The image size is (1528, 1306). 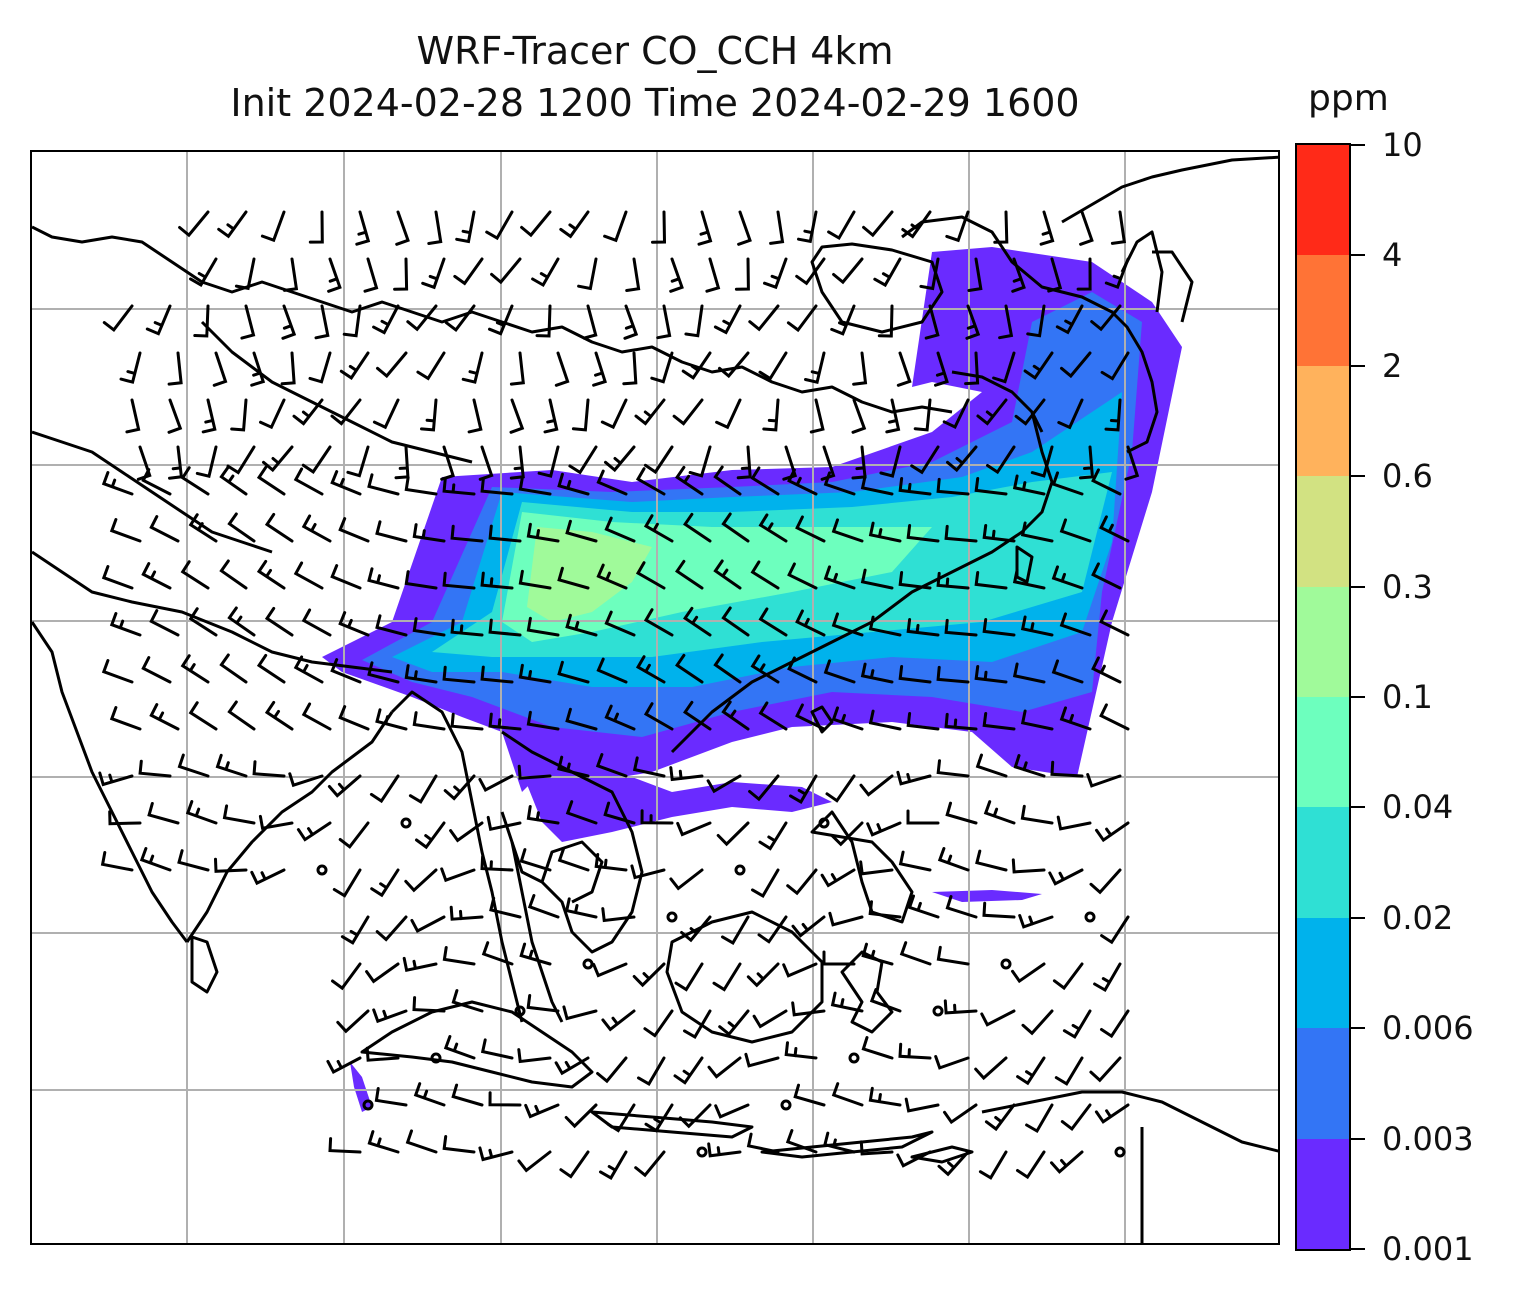 What do you see at coordinates (1173, 286) in the screenshot?
I see `coastline-japan` at bounding box center [1173, 286].